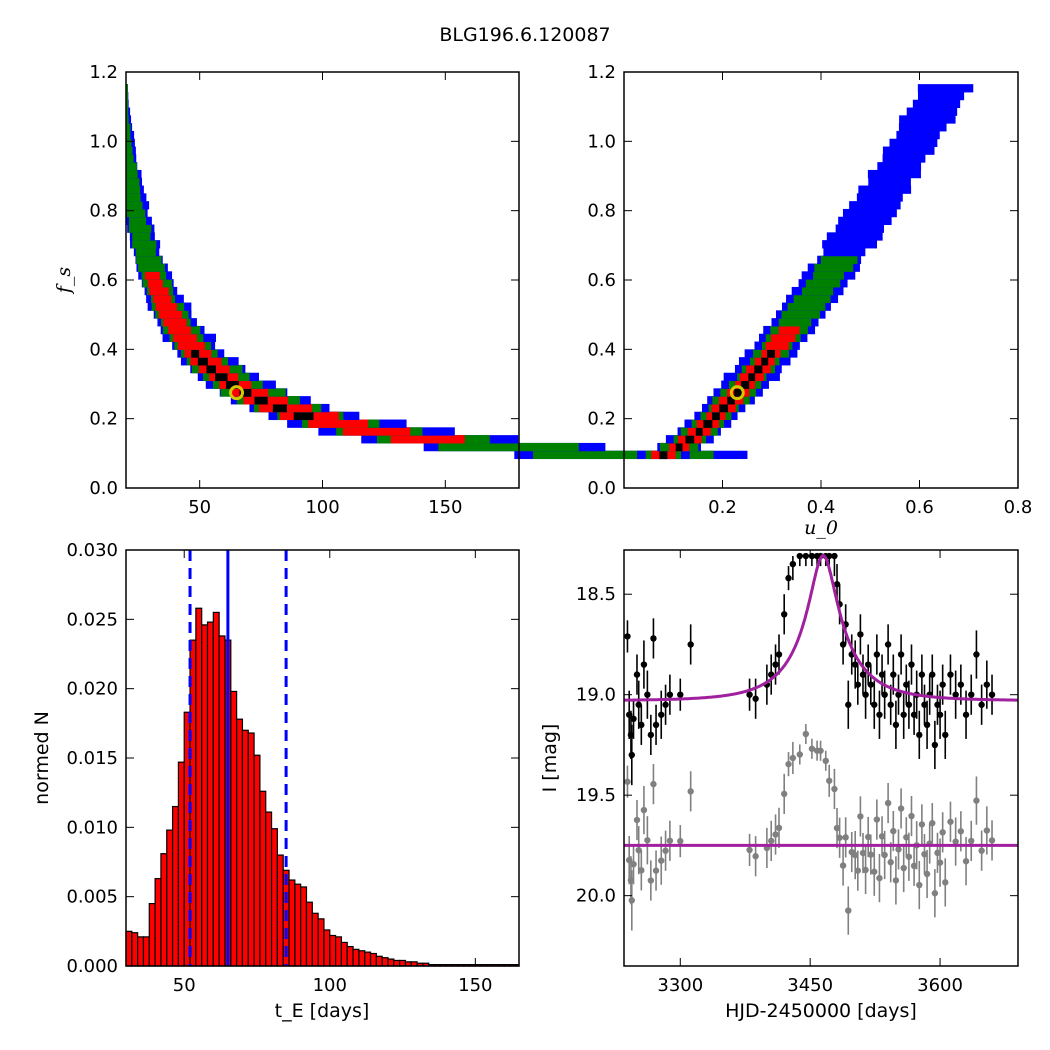 This screenshot has height=1050, width=1050. Describe the element at coordinates (601, 72) in the screenshot. I see `p2-ytick-label: 1.2` at that location.